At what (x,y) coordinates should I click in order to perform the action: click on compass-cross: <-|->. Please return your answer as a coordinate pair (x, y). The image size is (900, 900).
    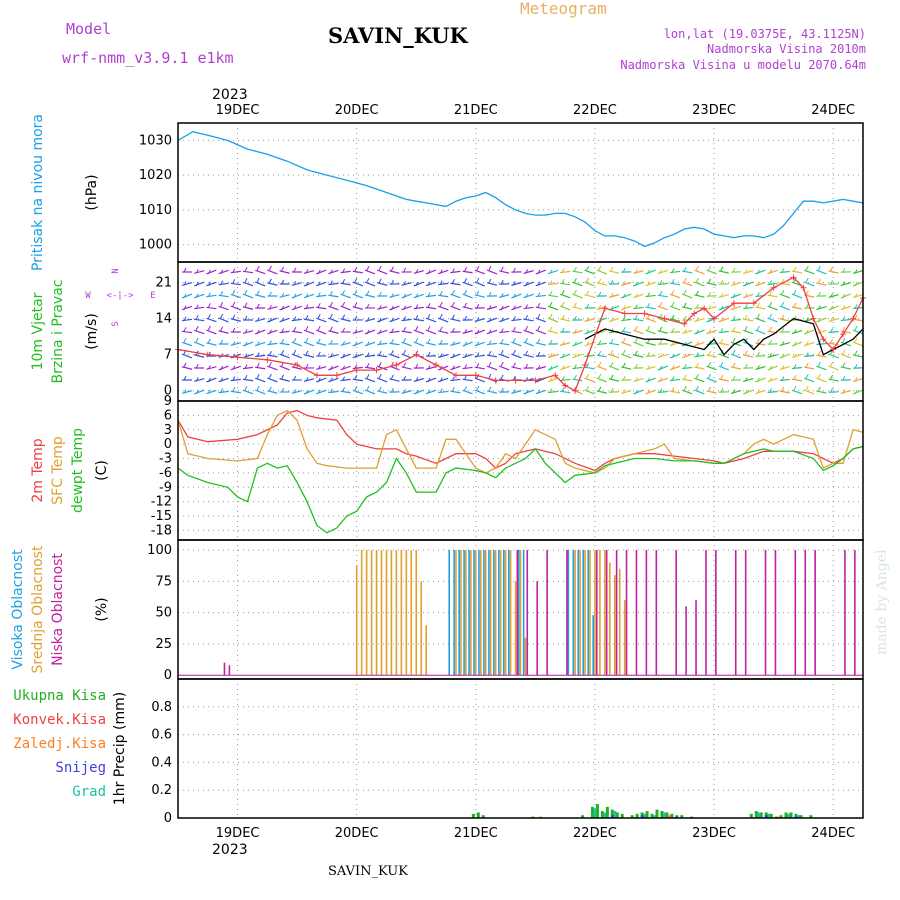
    Looking at the image, I should click on (120, 296).